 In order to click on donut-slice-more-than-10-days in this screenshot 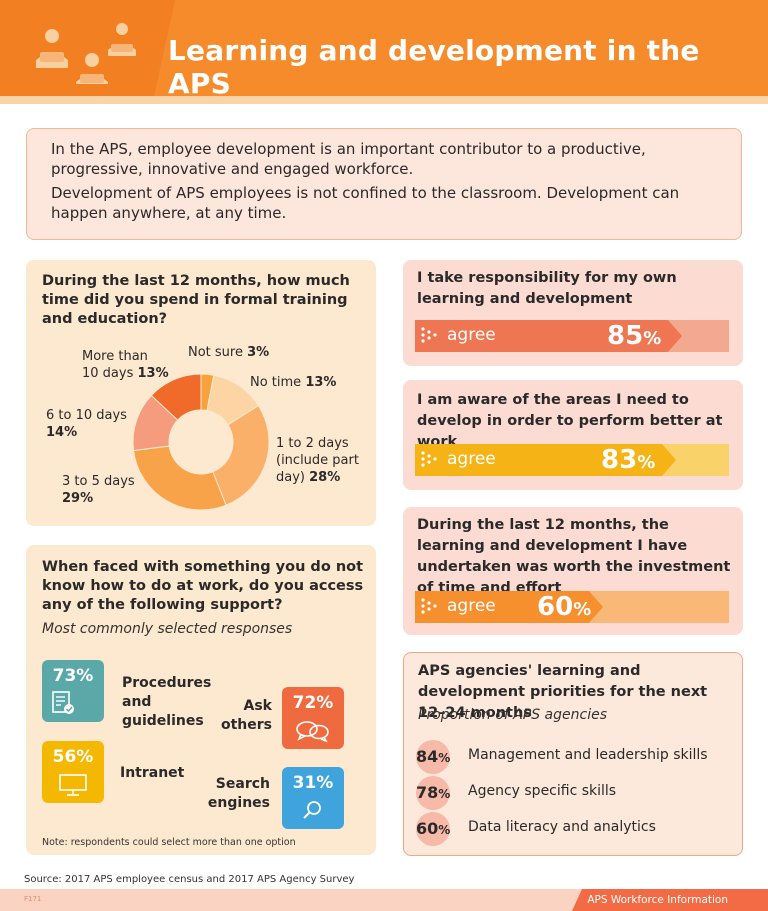, I will do `click(176, 397)`.